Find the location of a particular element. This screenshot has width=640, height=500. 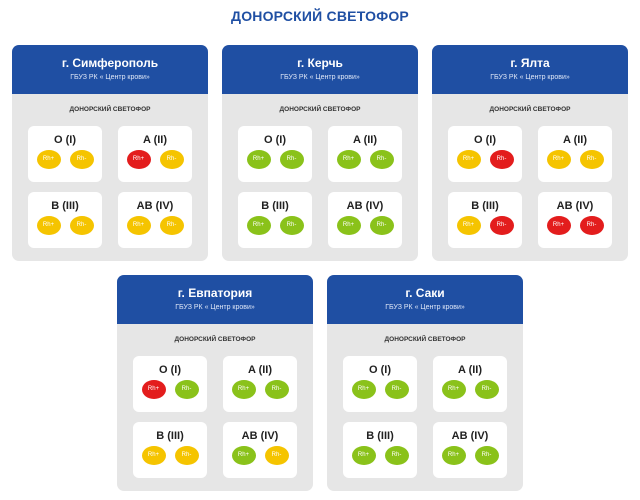

card-header: г. Керчь ГБУЗ РК « Центр крови» is located at coordinates (320, 69).